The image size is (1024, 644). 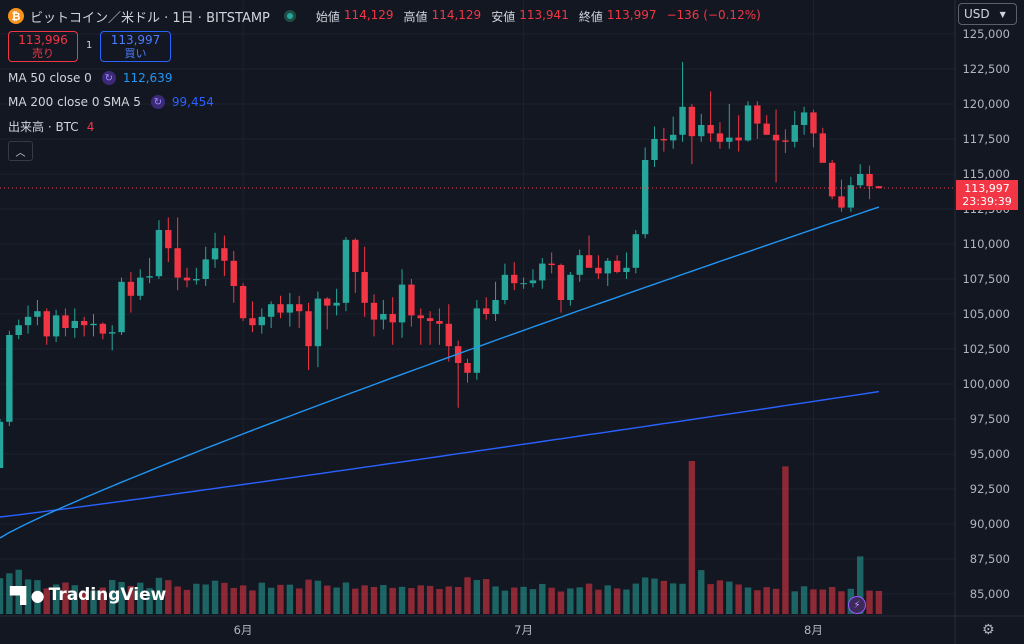 I want to click on chevron-up-icon: ︿, so click(x=20, y=151).